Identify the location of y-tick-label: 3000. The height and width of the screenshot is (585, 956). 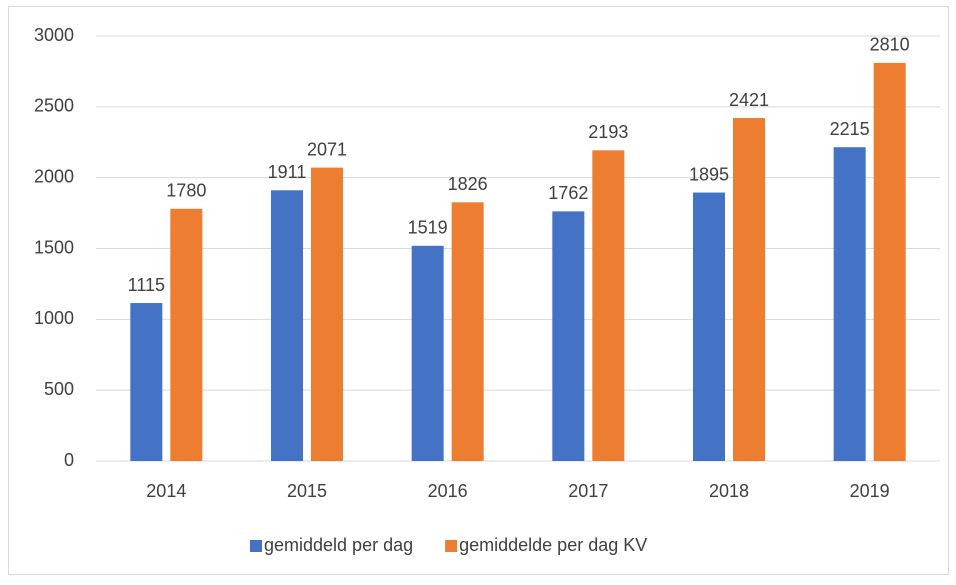
(54, 35).